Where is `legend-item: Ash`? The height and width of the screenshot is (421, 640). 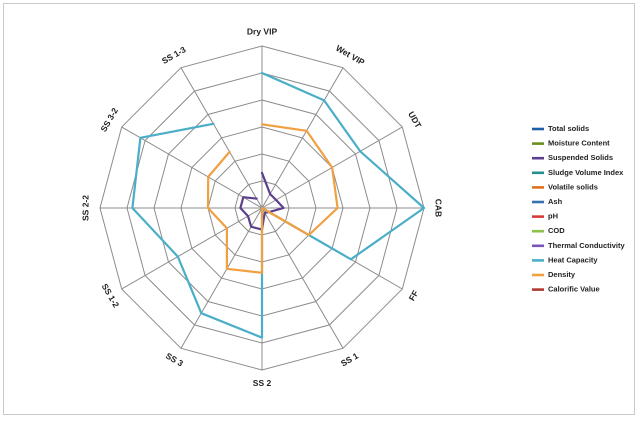 legend-item: Ash is located at coordinates (547, 201).